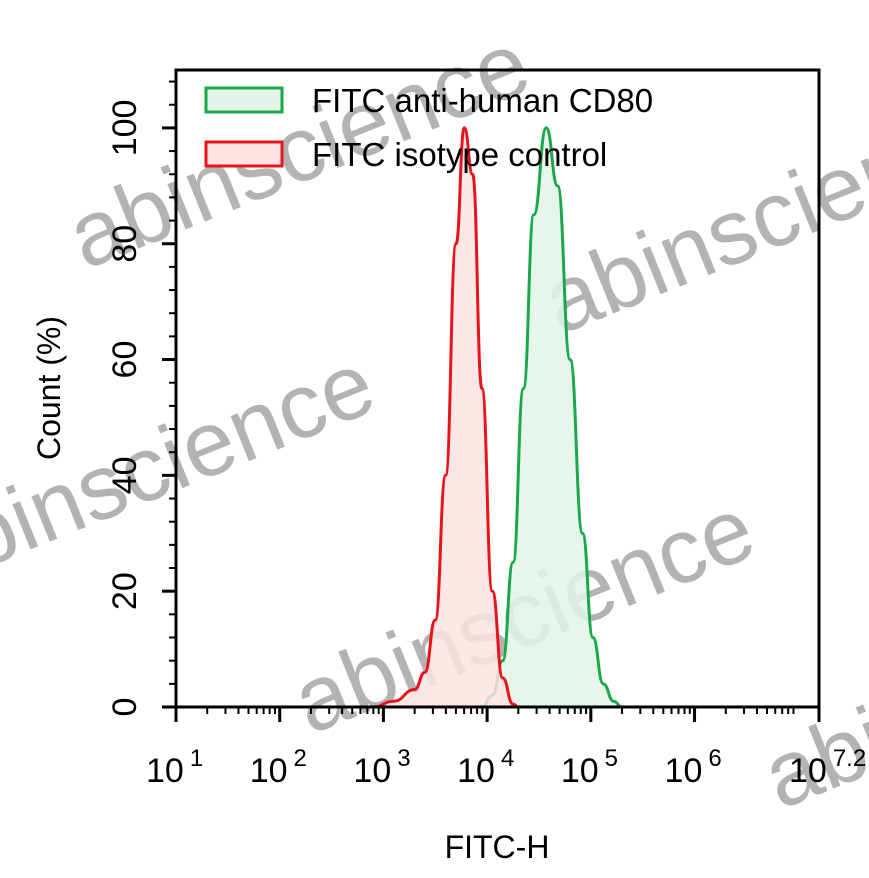 The image size is (869, 878). I want to click on legend-label: FITC isotype control, so click(459, 154).